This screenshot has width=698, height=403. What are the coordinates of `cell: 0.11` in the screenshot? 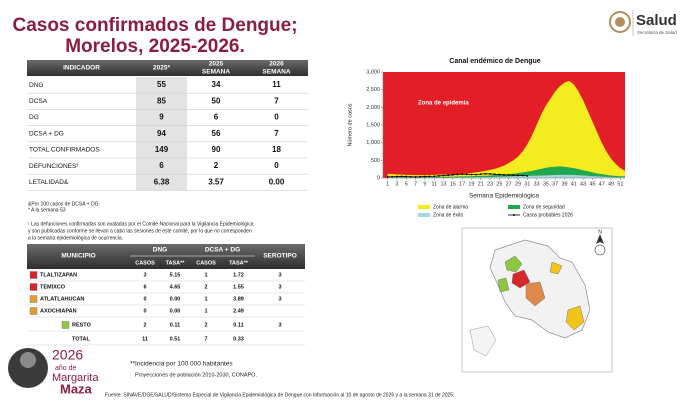 It's located at (175, 325).